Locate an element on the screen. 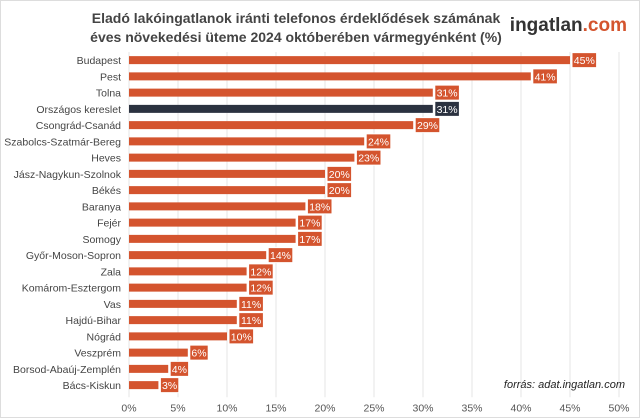 The height and width of the screenshot is (418, 640). category-label: Baranya is located at coordinates (101, 207).